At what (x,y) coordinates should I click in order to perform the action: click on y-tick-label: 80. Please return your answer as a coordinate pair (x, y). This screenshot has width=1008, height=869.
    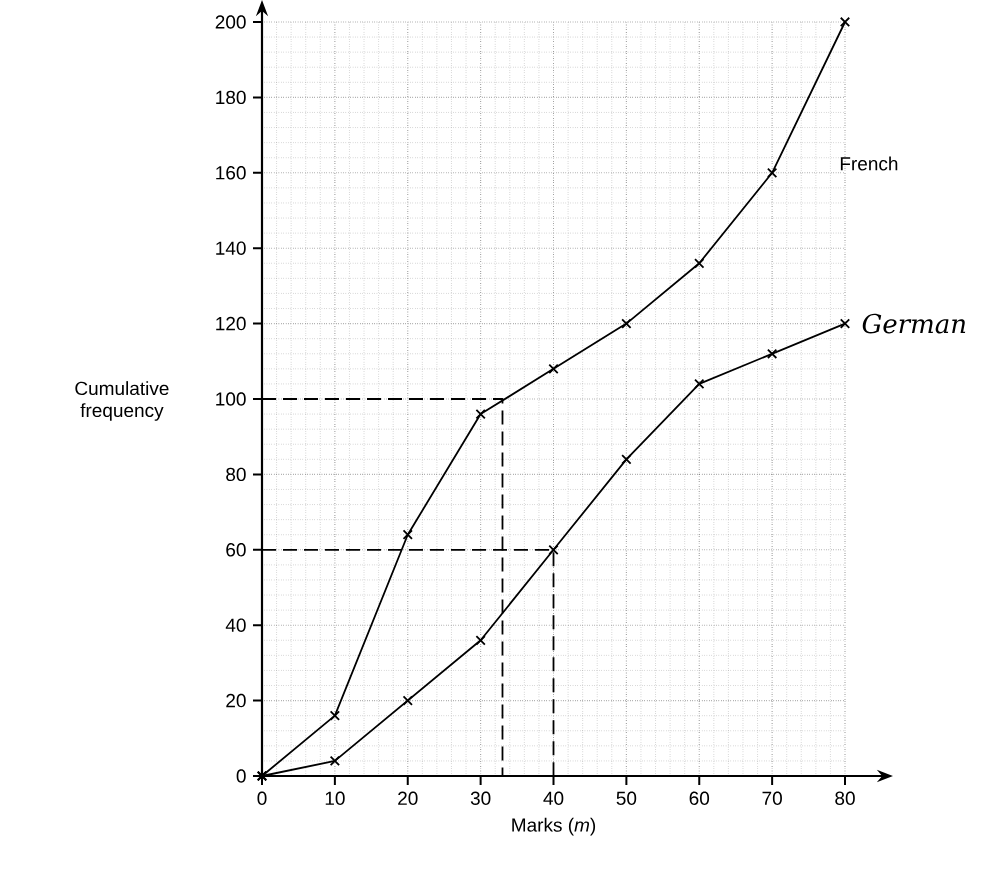
    Looking at the image, I should click on (236, 474).